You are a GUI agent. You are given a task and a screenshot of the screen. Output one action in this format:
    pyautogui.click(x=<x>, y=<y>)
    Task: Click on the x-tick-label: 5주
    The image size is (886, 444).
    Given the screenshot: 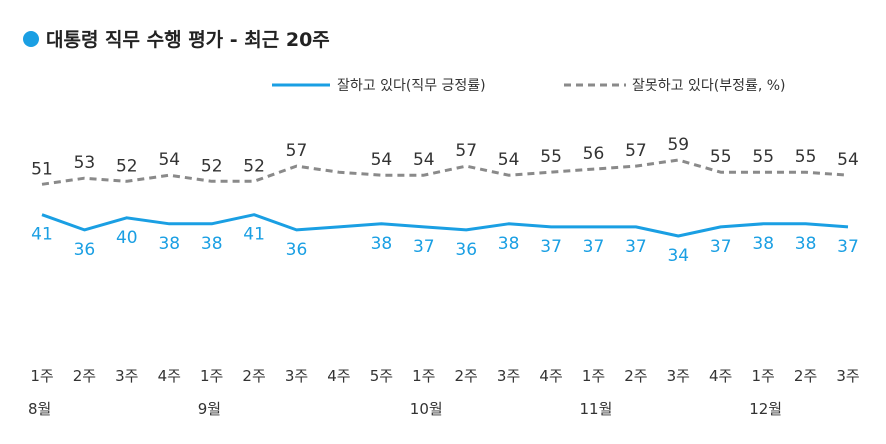 What is the action you would take?
    pyautogui.click(x=381, y=376)
    